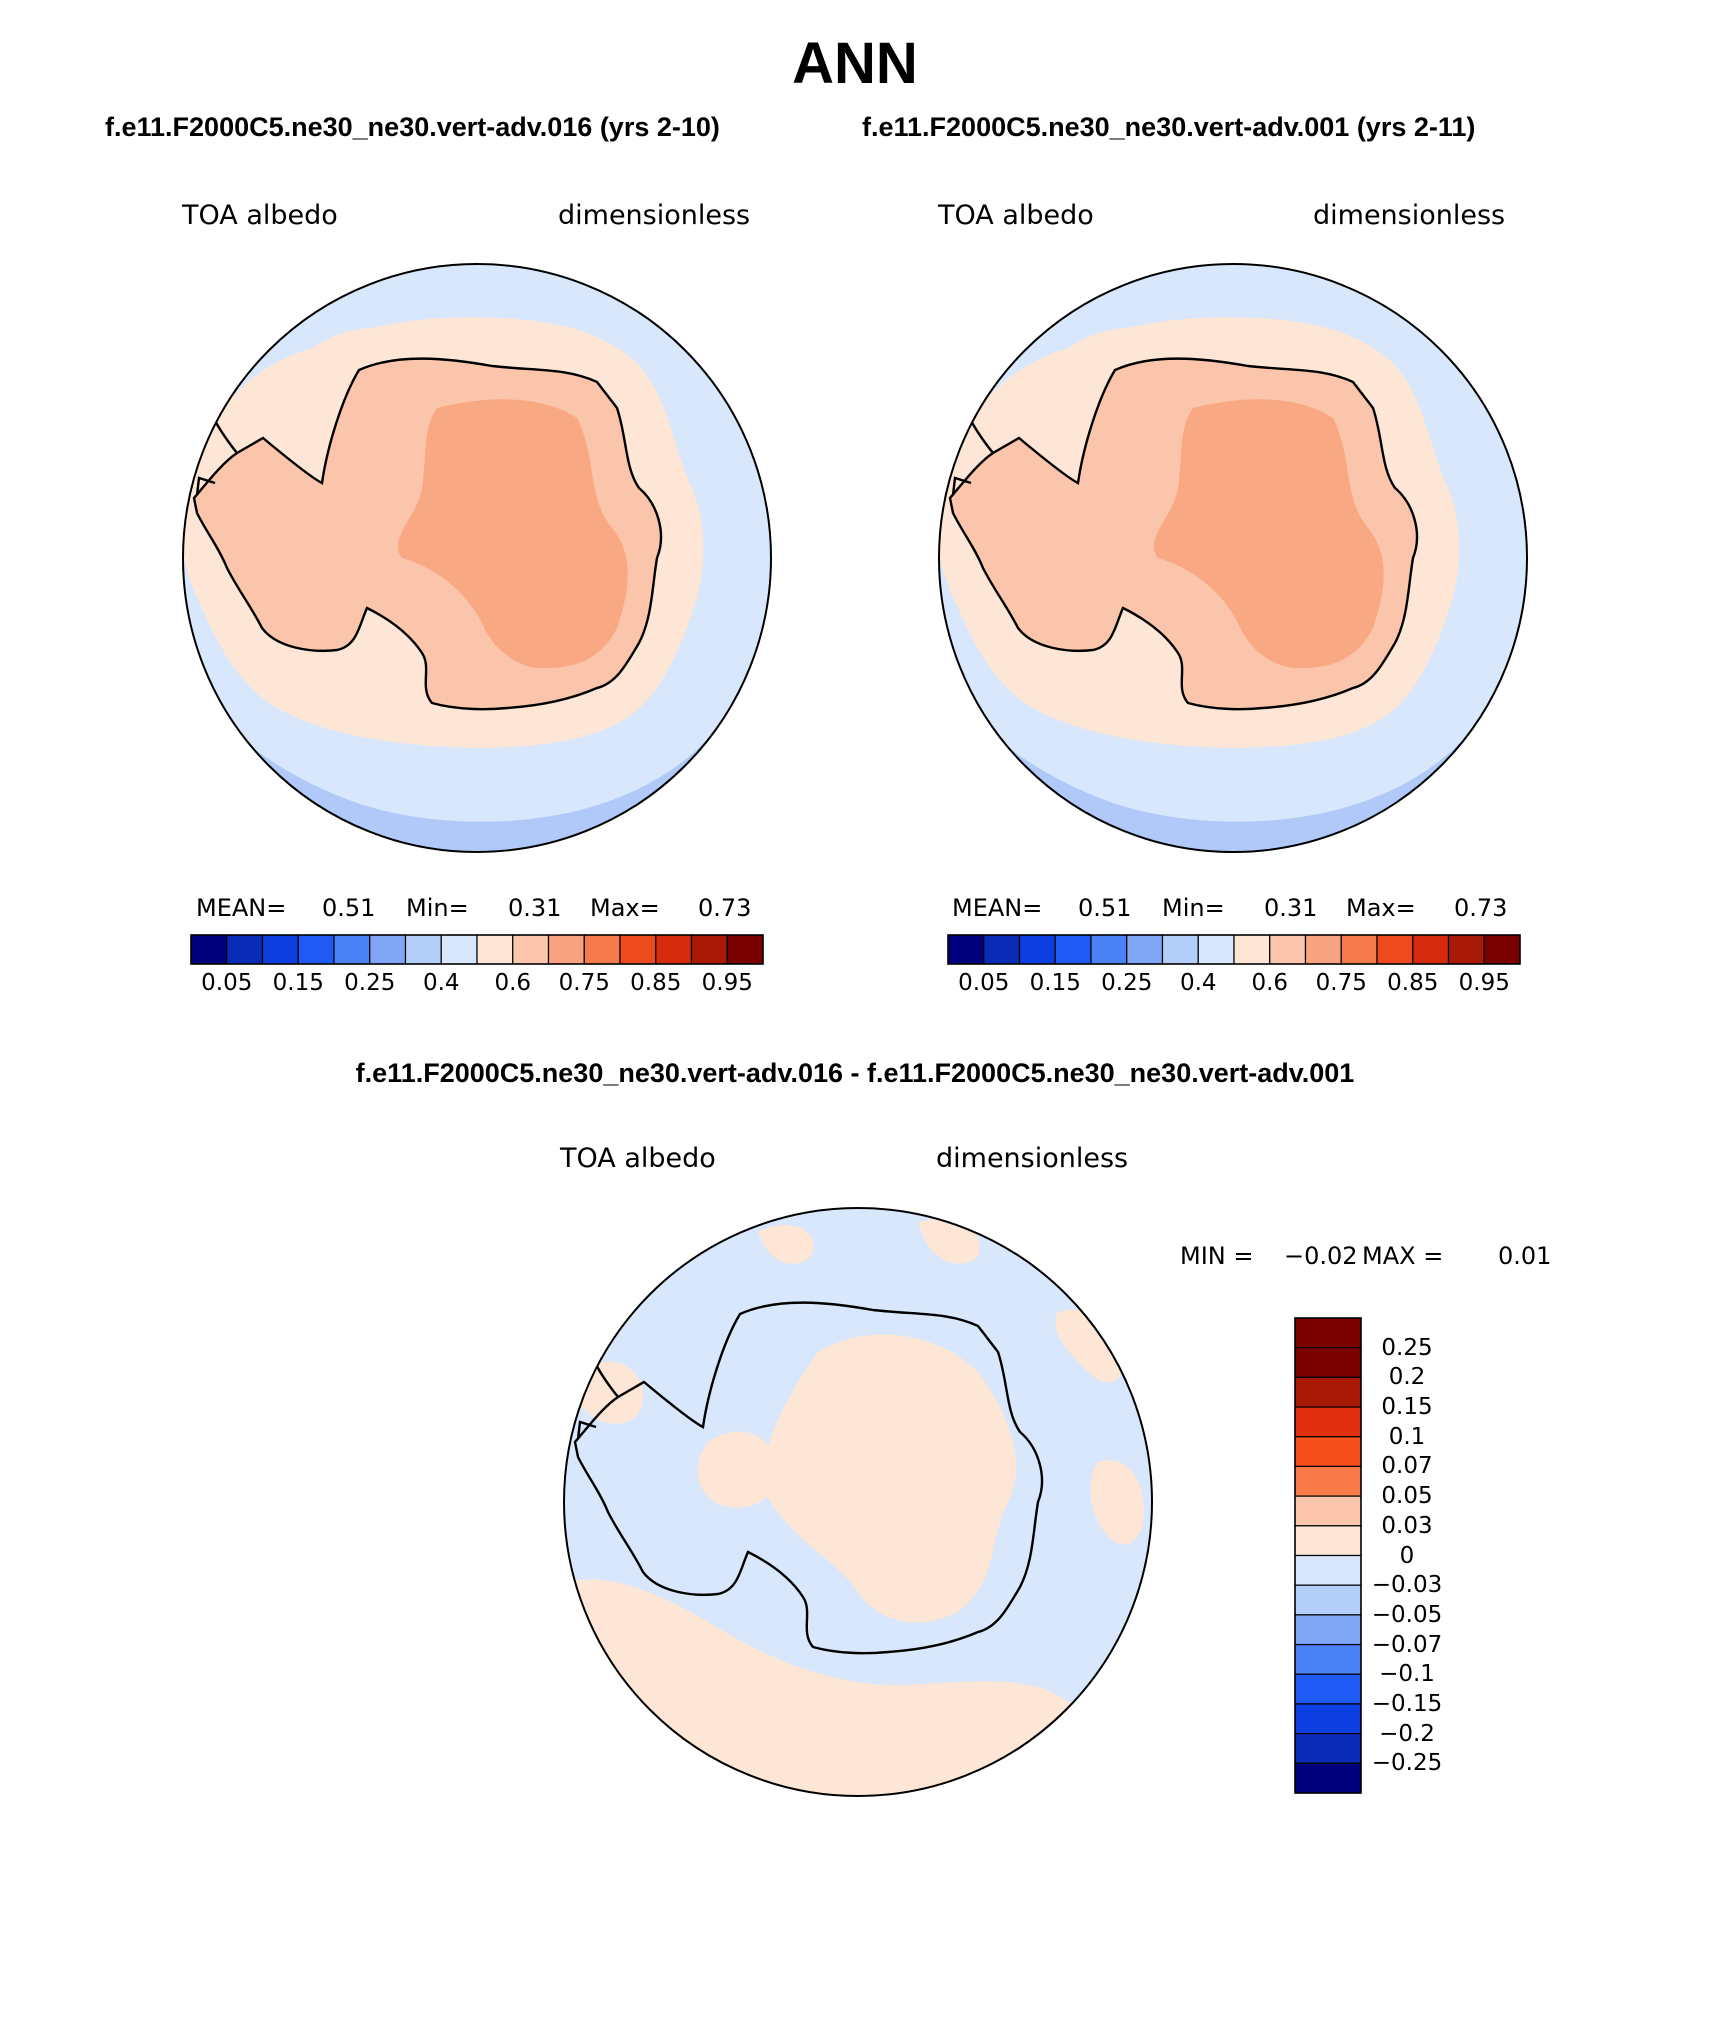  I want to click on diff-min-value: −0.02, so click(1321, 1256).